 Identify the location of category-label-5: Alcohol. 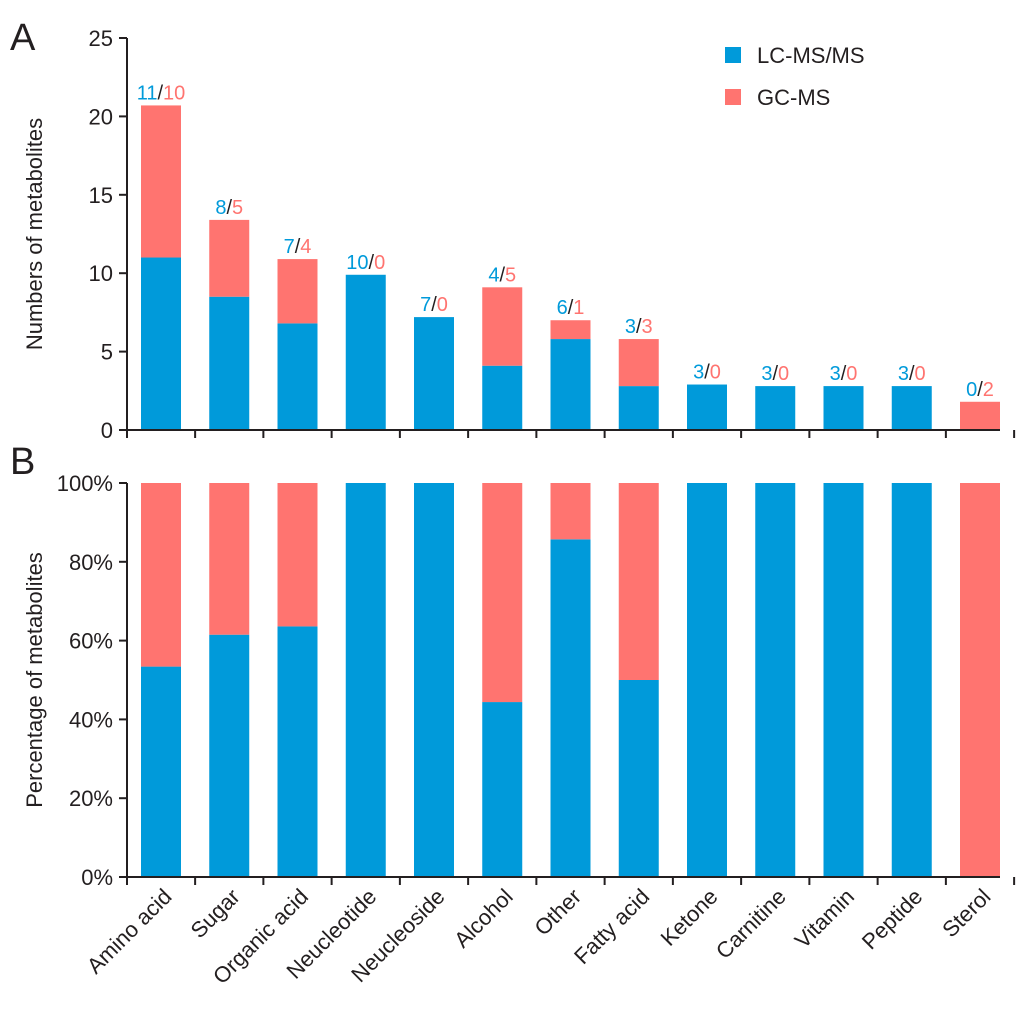
(483, 918).